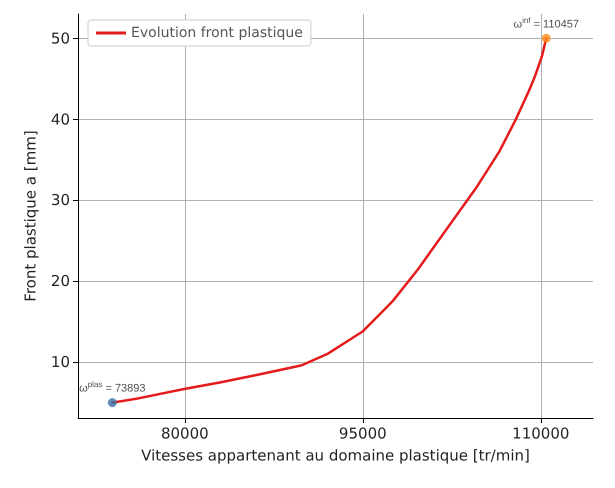 This screenshot has height=488, width=615. I want to click on y-axis-title: Front plastique a [mm], so click(31, 216).